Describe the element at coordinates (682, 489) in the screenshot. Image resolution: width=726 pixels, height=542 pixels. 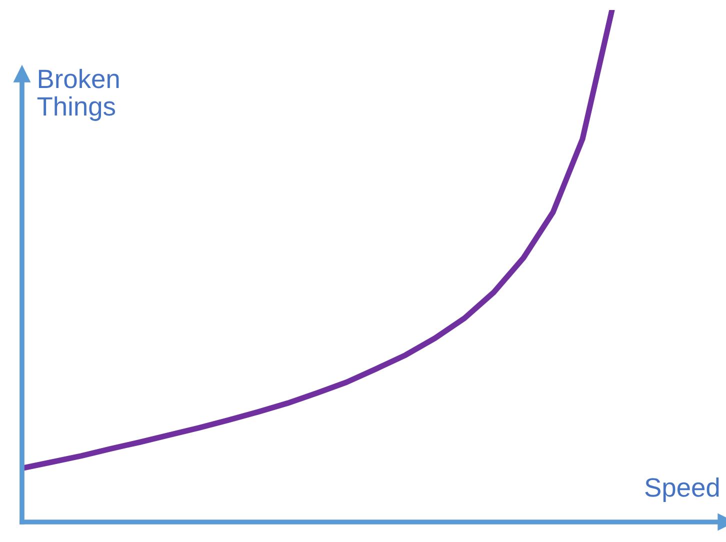
I see `x-axis-title: Speed` at that location.